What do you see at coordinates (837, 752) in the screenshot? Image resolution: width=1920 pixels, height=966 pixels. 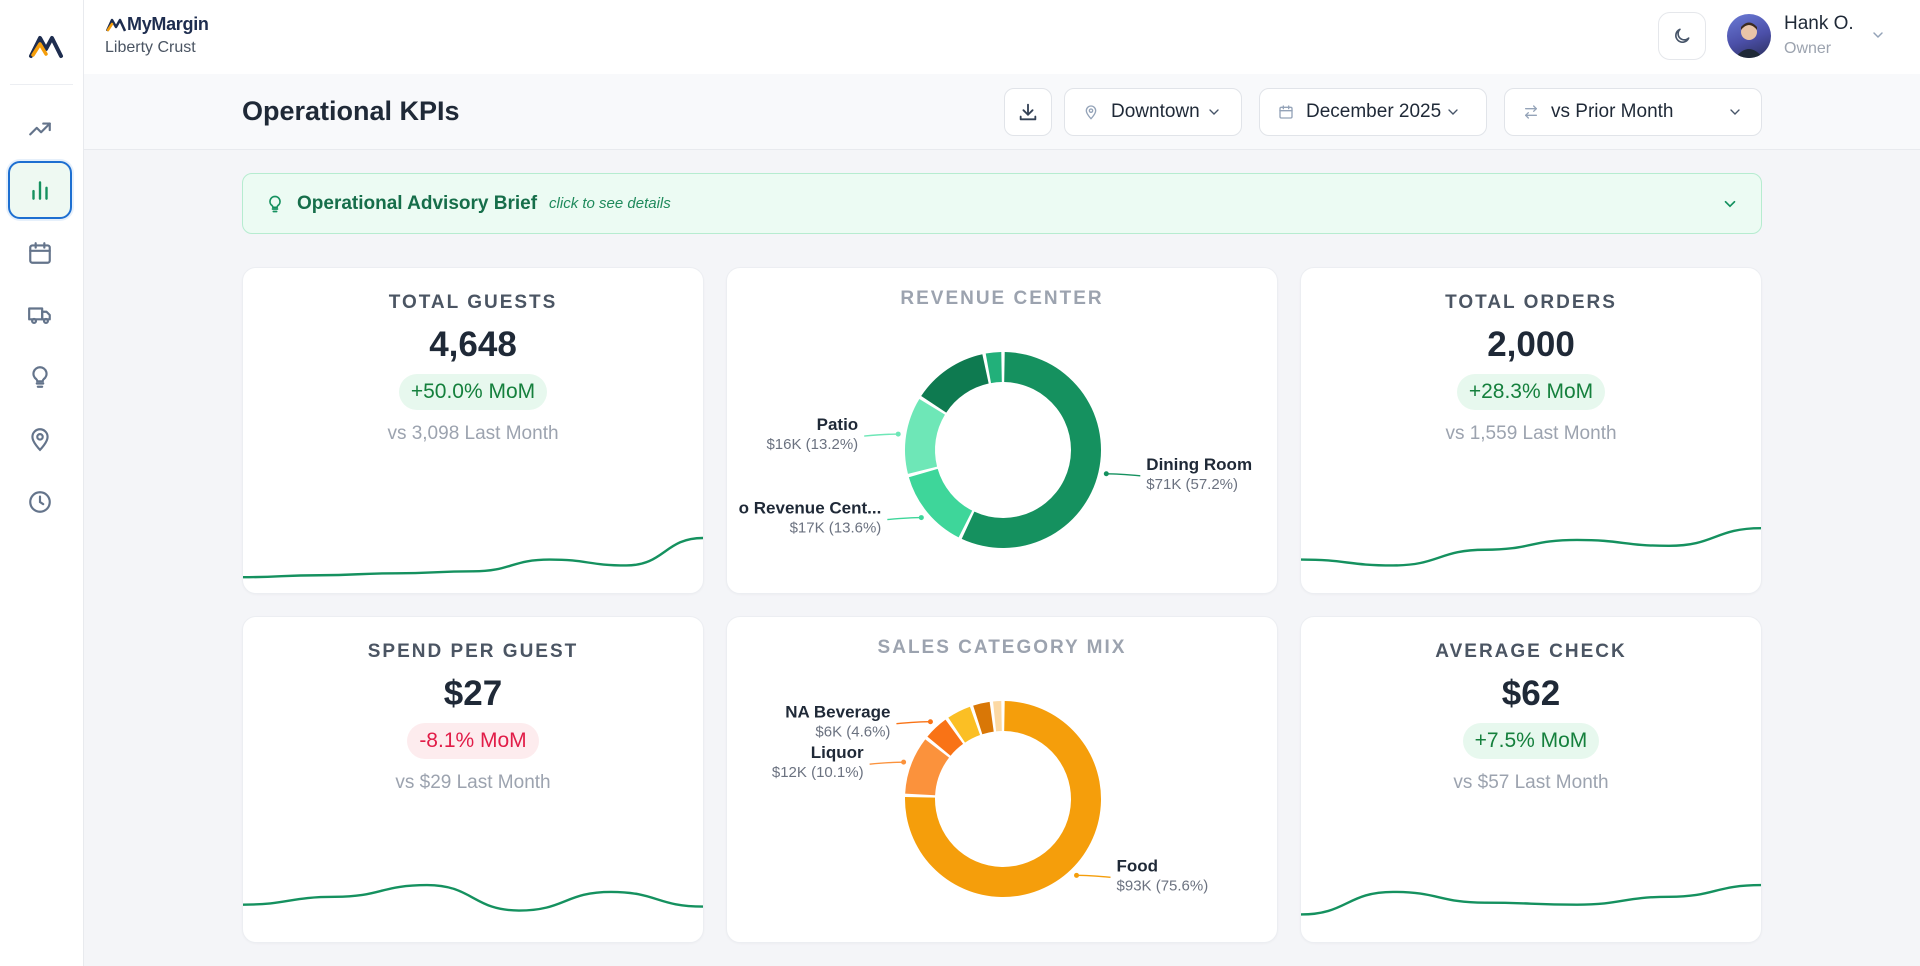 I see `slice-label: Liquor` at bounding box center [837, 752].